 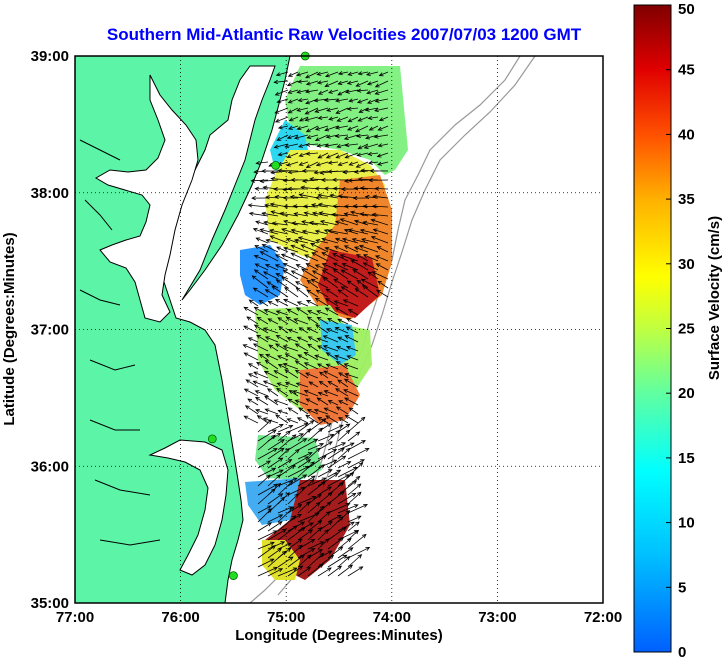 I want to click on colorbar-tick-label: 5, so click(x=682, y=587).